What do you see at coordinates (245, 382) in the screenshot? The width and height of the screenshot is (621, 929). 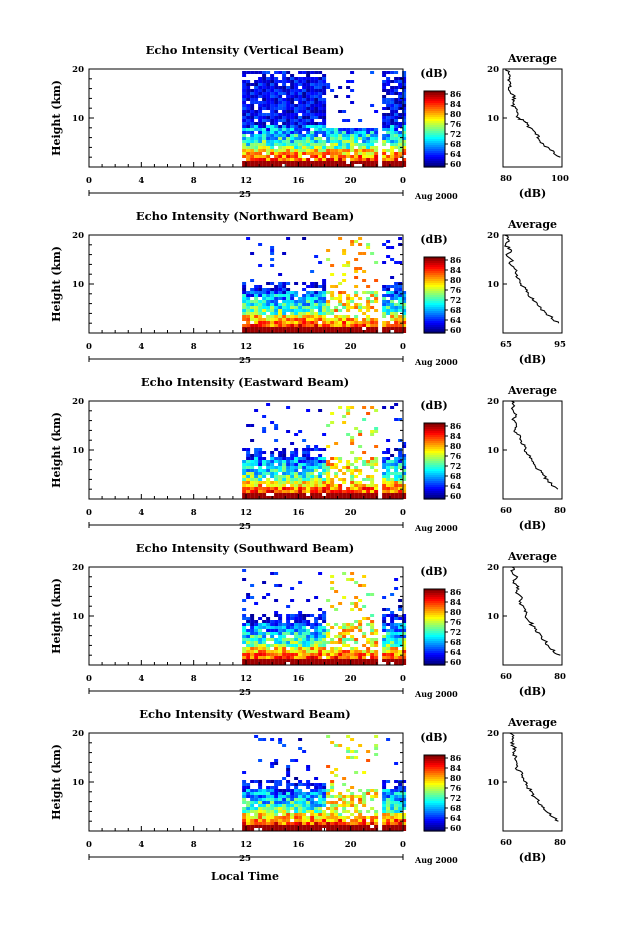 I see `panel-title: Echo Intensity (Eastward Beam)` at bounding box center [245, 382].